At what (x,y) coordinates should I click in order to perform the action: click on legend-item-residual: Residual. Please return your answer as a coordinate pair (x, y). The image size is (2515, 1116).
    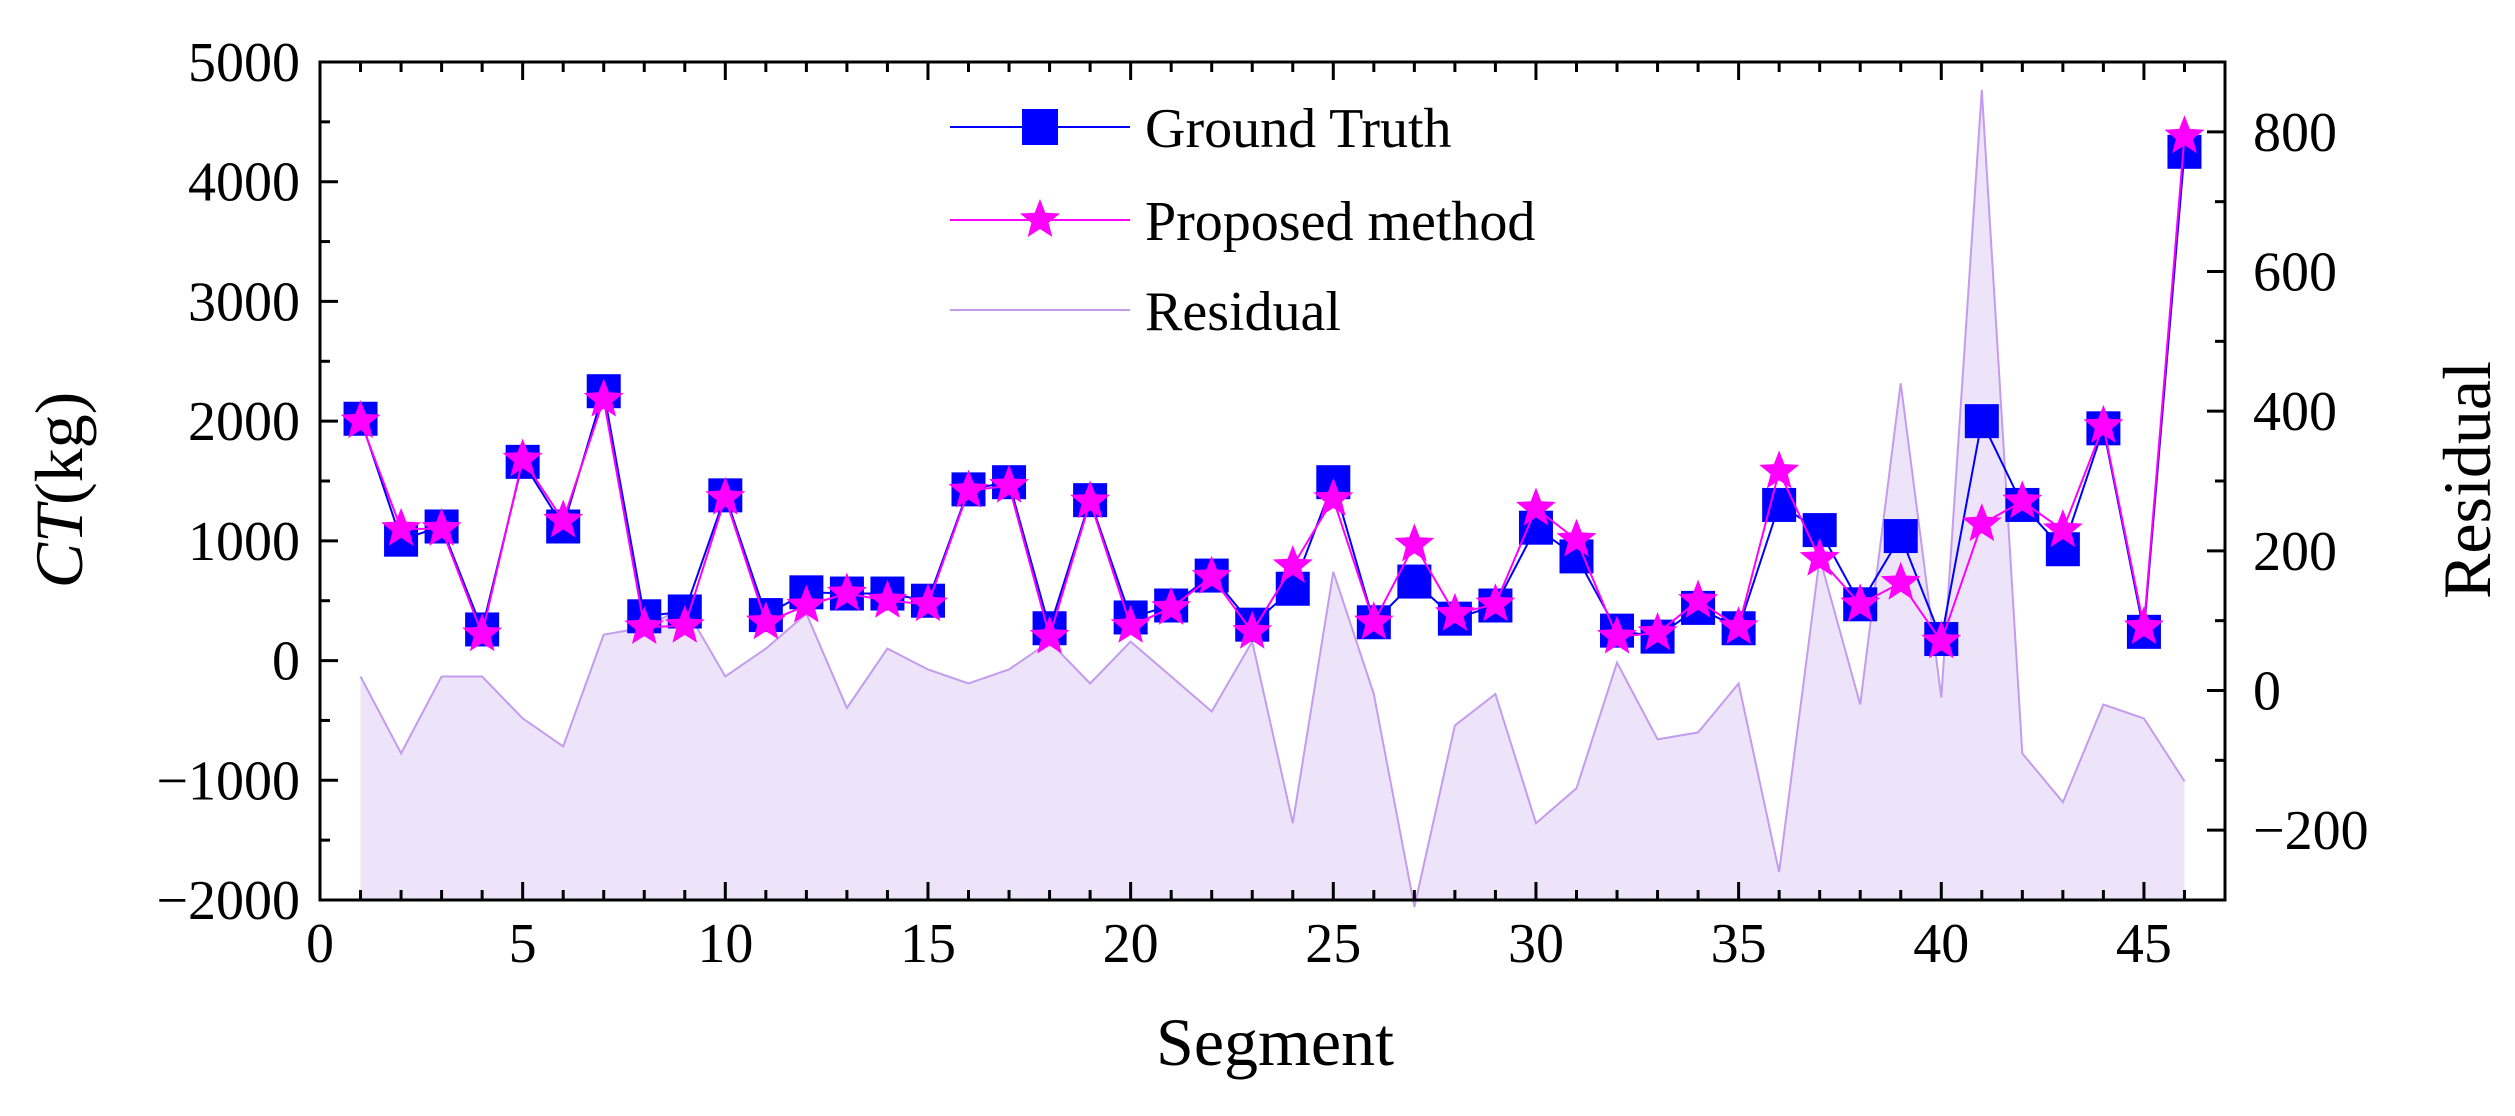
    Looking at the image, I should click on (1145, 312).